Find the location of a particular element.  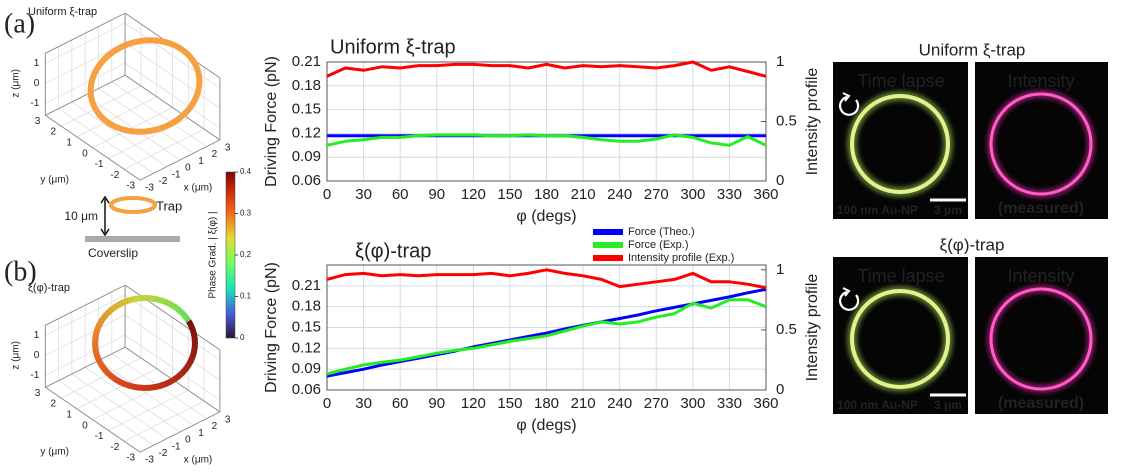

colorbar is located at coordinates (230, 255).